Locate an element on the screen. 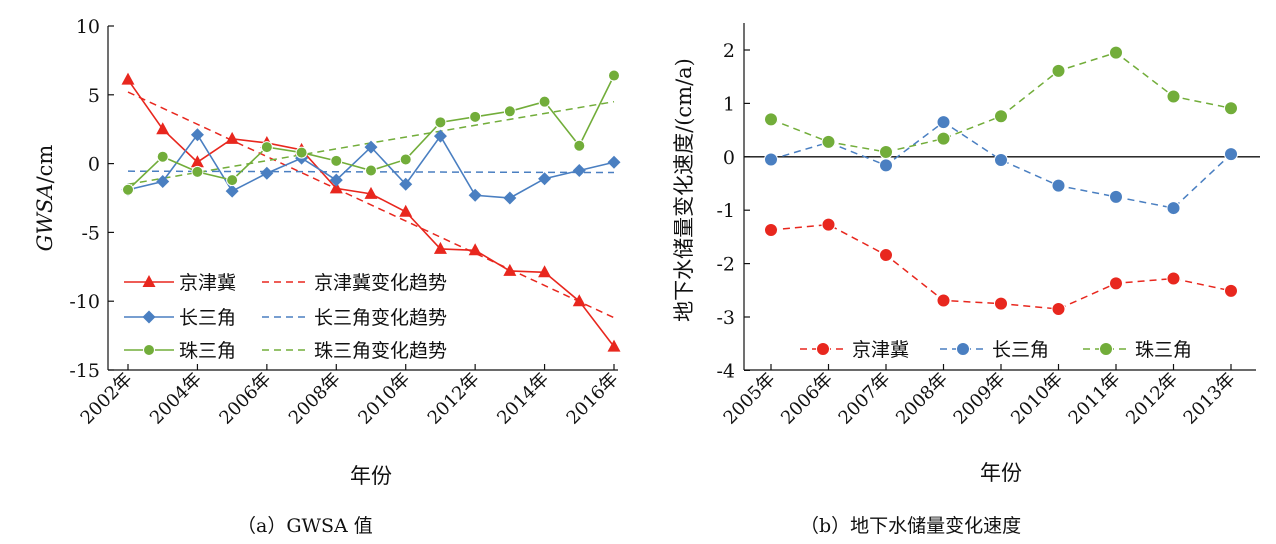  x-tick-label: 2013年 is located at coordinates (1210, 399).